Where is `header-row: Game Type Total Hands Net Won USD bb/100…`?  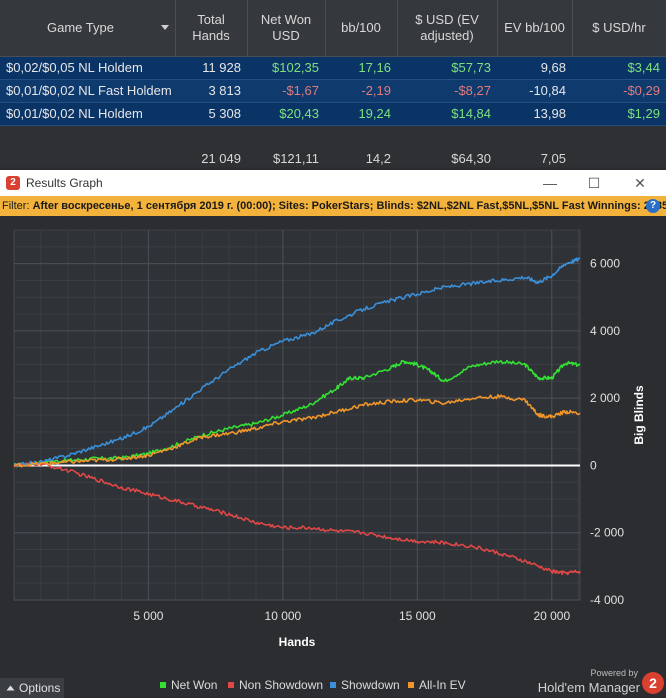 header-row: Game Type Total Hands Net Won USD bb/100… is located at coordinates (333, 28).